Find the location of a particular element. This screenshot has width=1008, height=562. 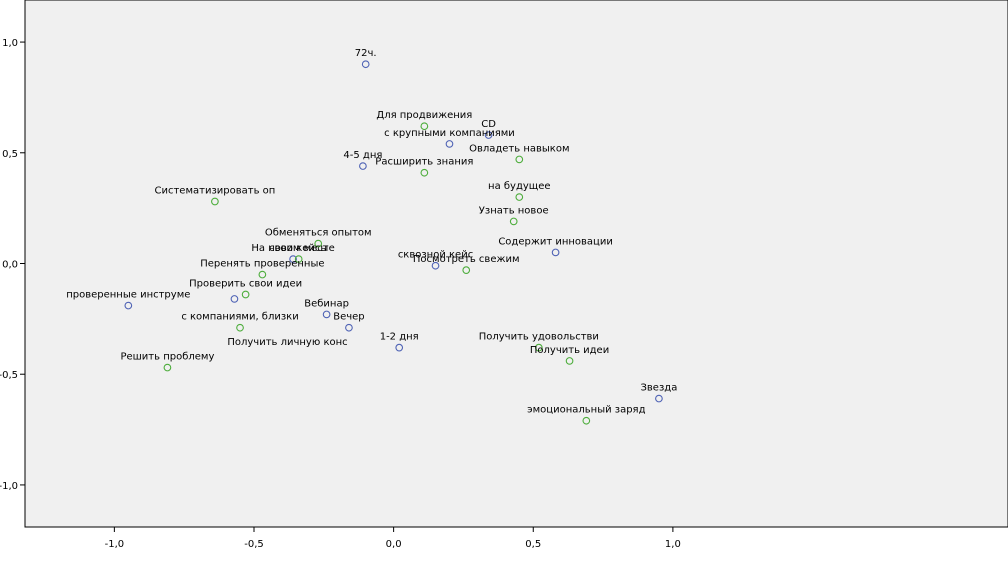

point-label: Посмотреть свежим is located at coordinates (466, 259).